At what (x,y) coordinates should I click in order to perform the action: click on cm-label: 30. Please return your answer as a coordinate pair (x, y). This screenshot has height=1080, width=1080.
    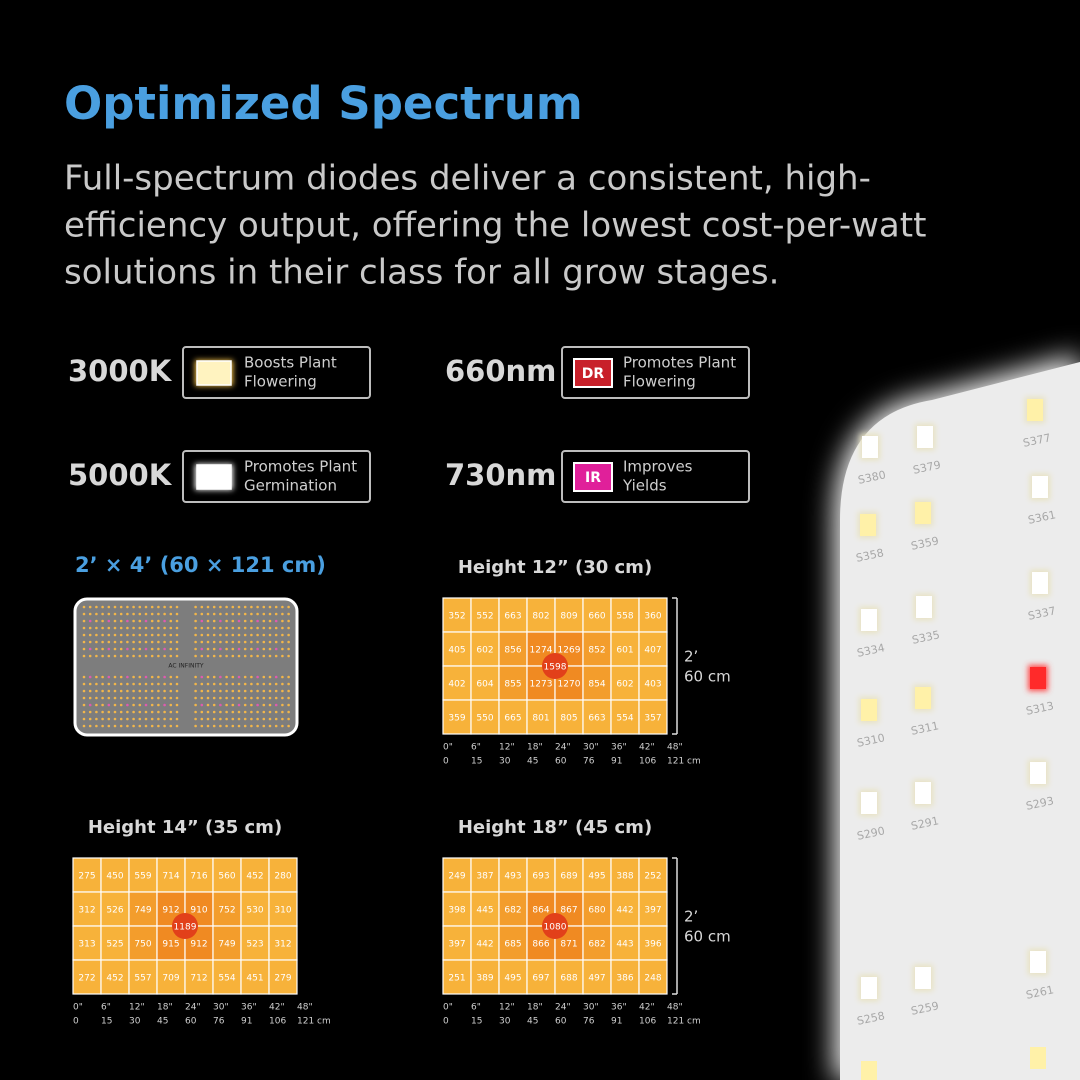
    Looking at the image, I should click on (135, 1022).